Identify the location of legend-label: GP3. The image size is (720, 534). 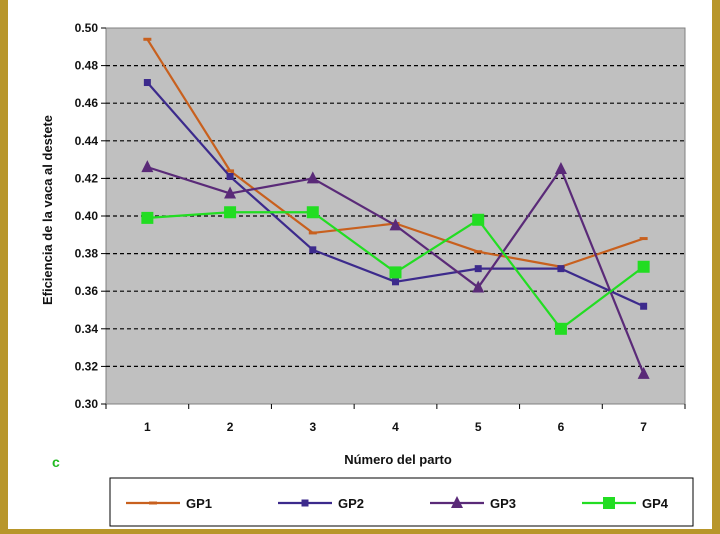
(503, 503).